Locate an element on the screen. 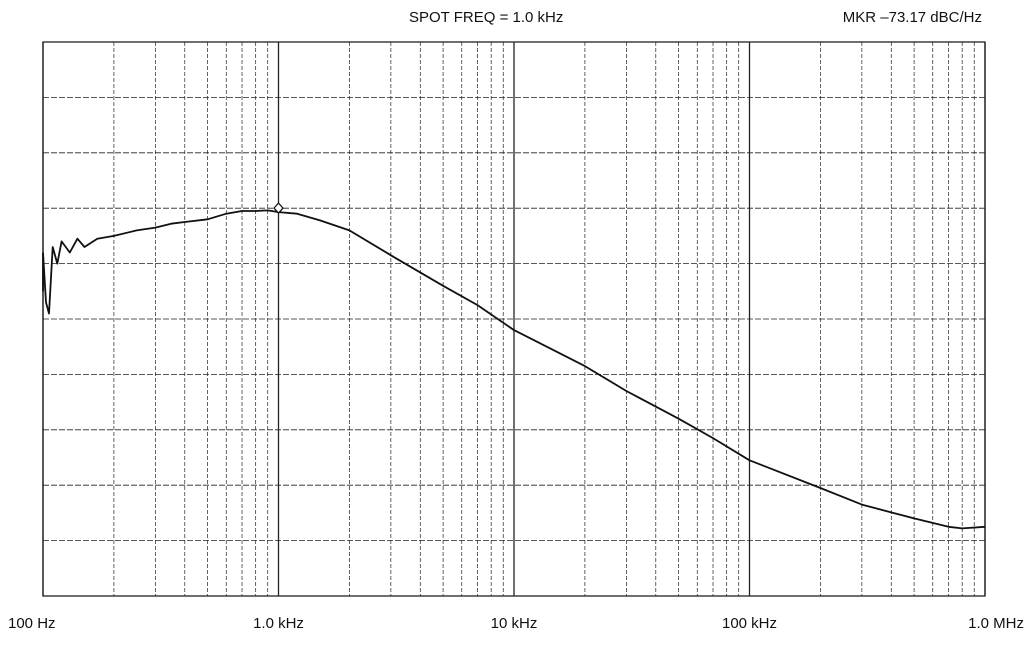  x-tick-label: 1.0 MHz is located at coordinates (996, 623).